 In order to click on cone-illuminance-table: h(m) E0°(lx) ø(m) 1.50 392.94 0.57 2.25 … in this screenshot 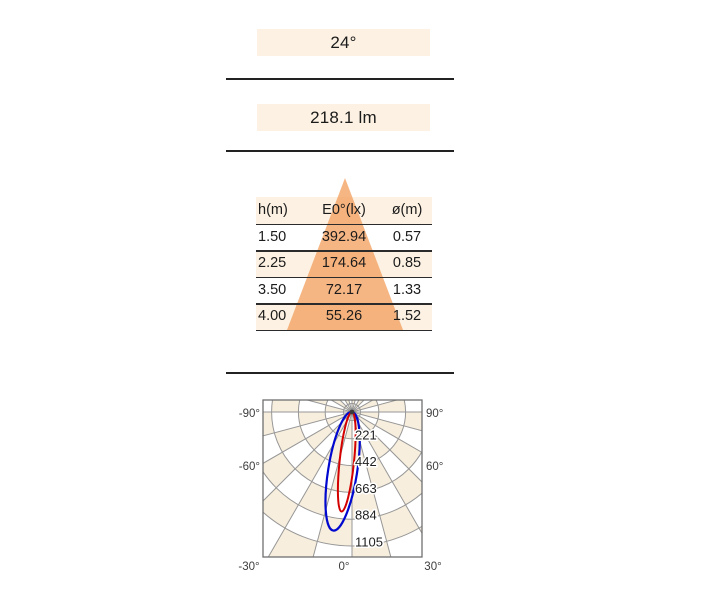, I will do `click(344, 264)`.